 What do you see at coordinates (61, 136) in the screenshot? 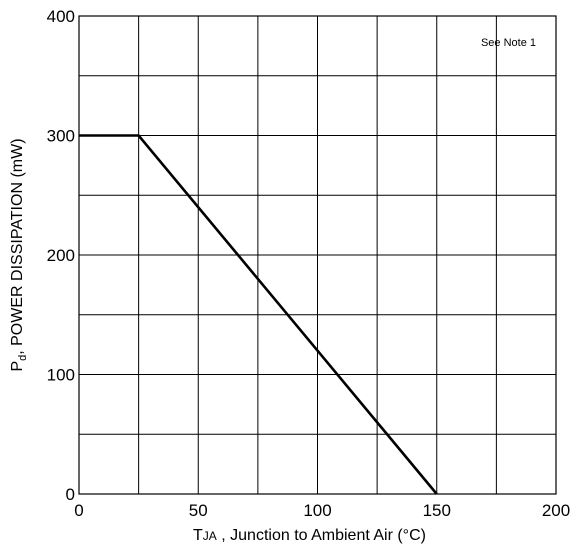
I see `y-tick-label: 300` at bounding box center [61, 136].